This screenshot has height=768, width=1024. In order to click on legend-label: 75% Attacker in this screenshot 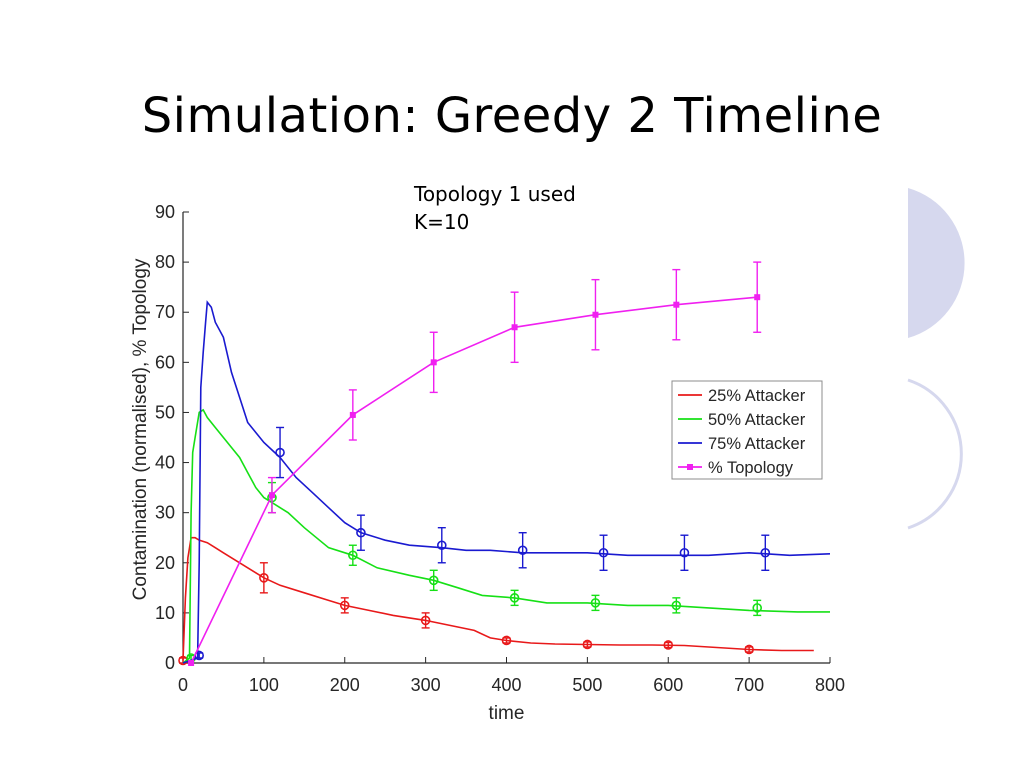, I will do `click(757, 444)`.